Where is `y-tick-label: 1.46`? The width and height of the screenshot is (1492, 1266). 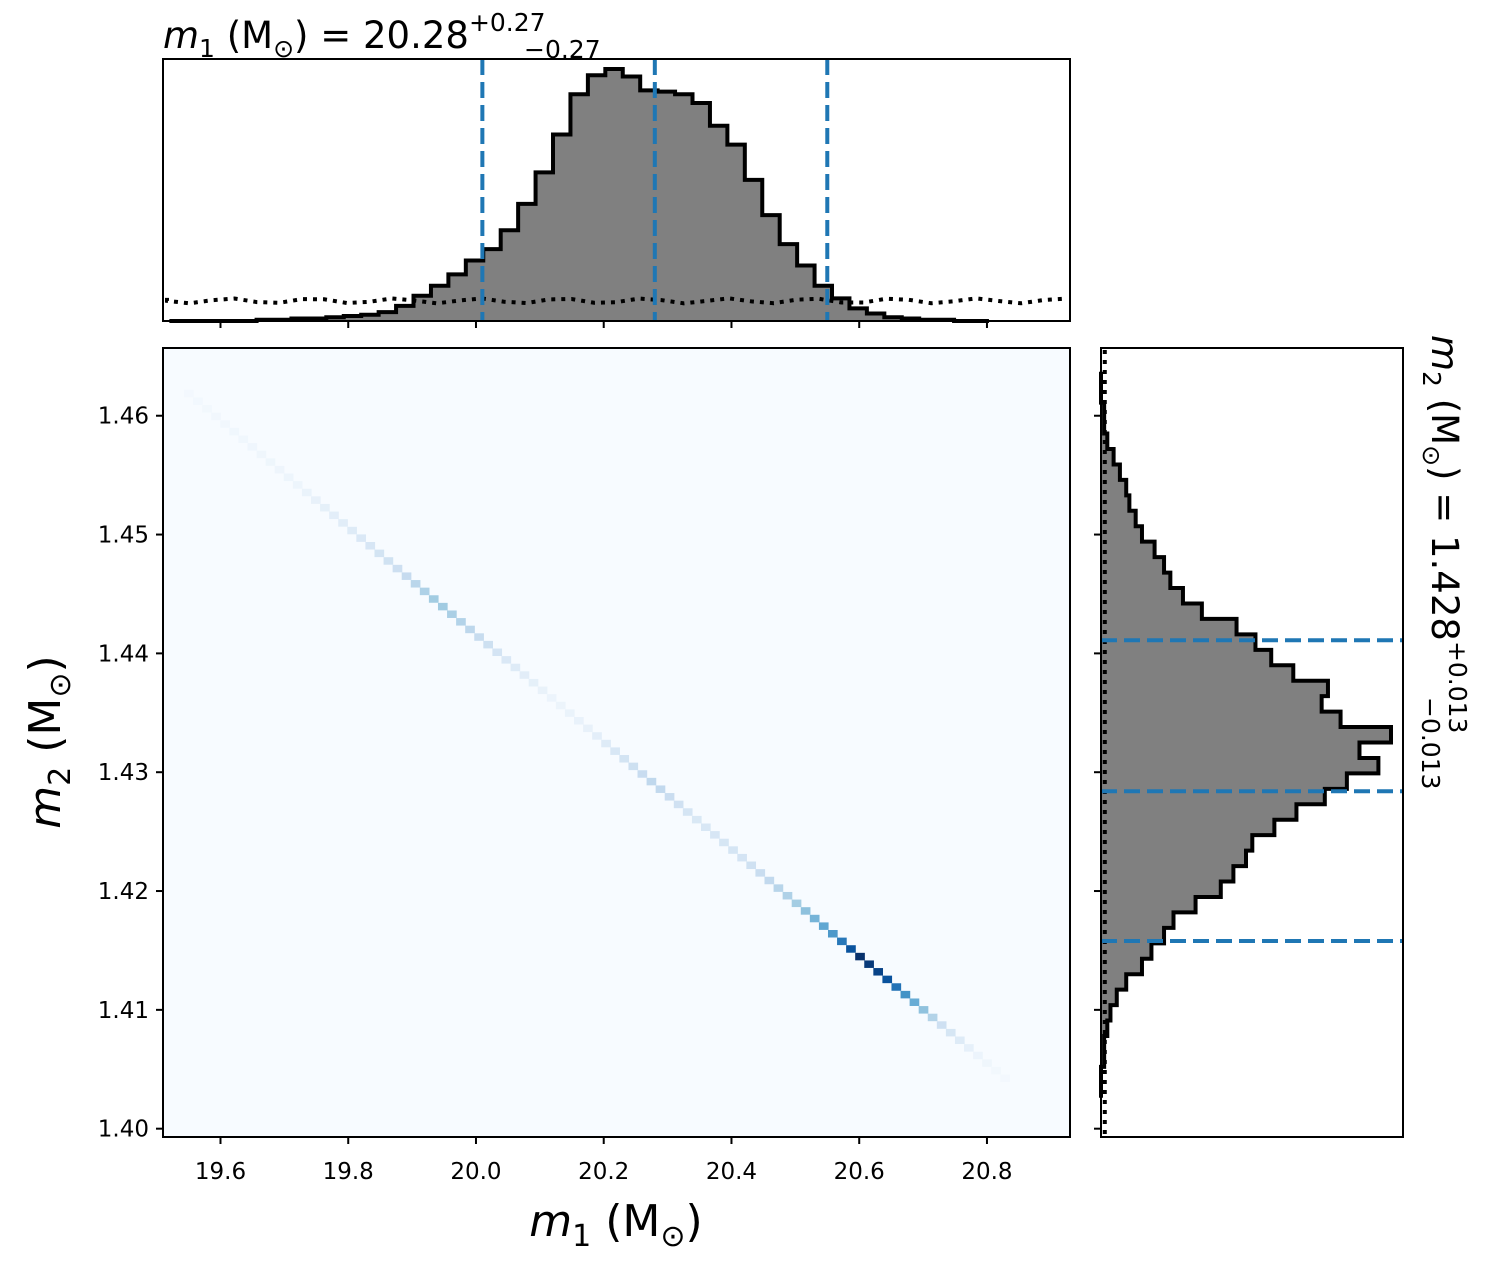
y-tick-label: 1.46 is located at coordinates (123, 417).